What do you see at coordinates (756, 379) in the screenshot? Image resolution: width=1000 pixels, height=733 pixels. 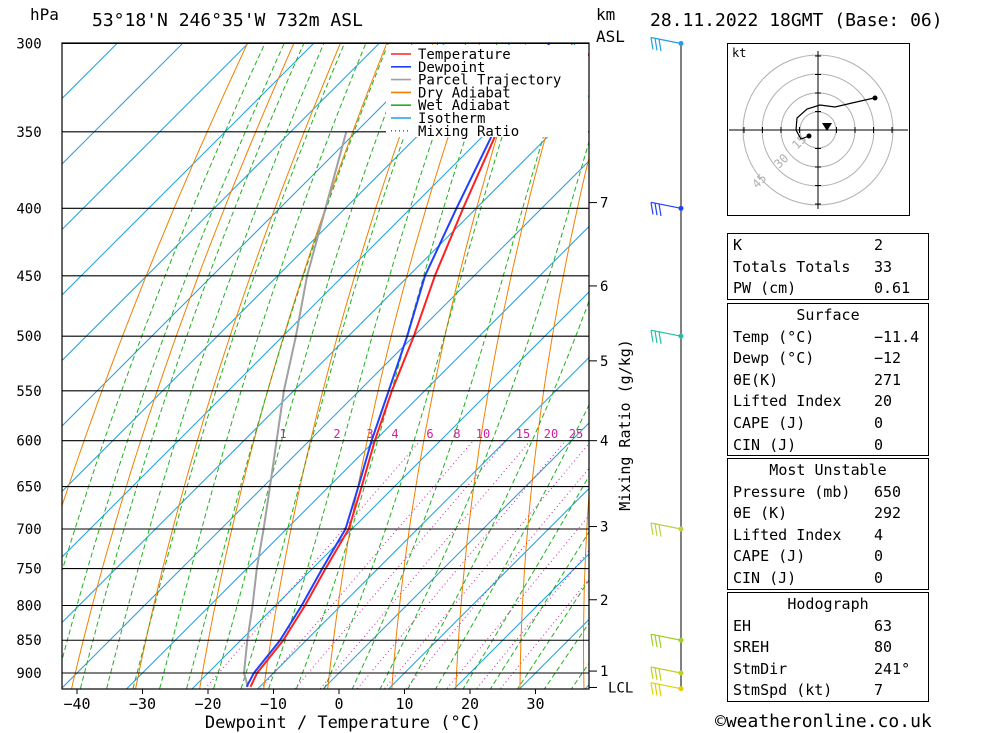 I see `stat-key: θE(K)` at bounding box center [756, 379].